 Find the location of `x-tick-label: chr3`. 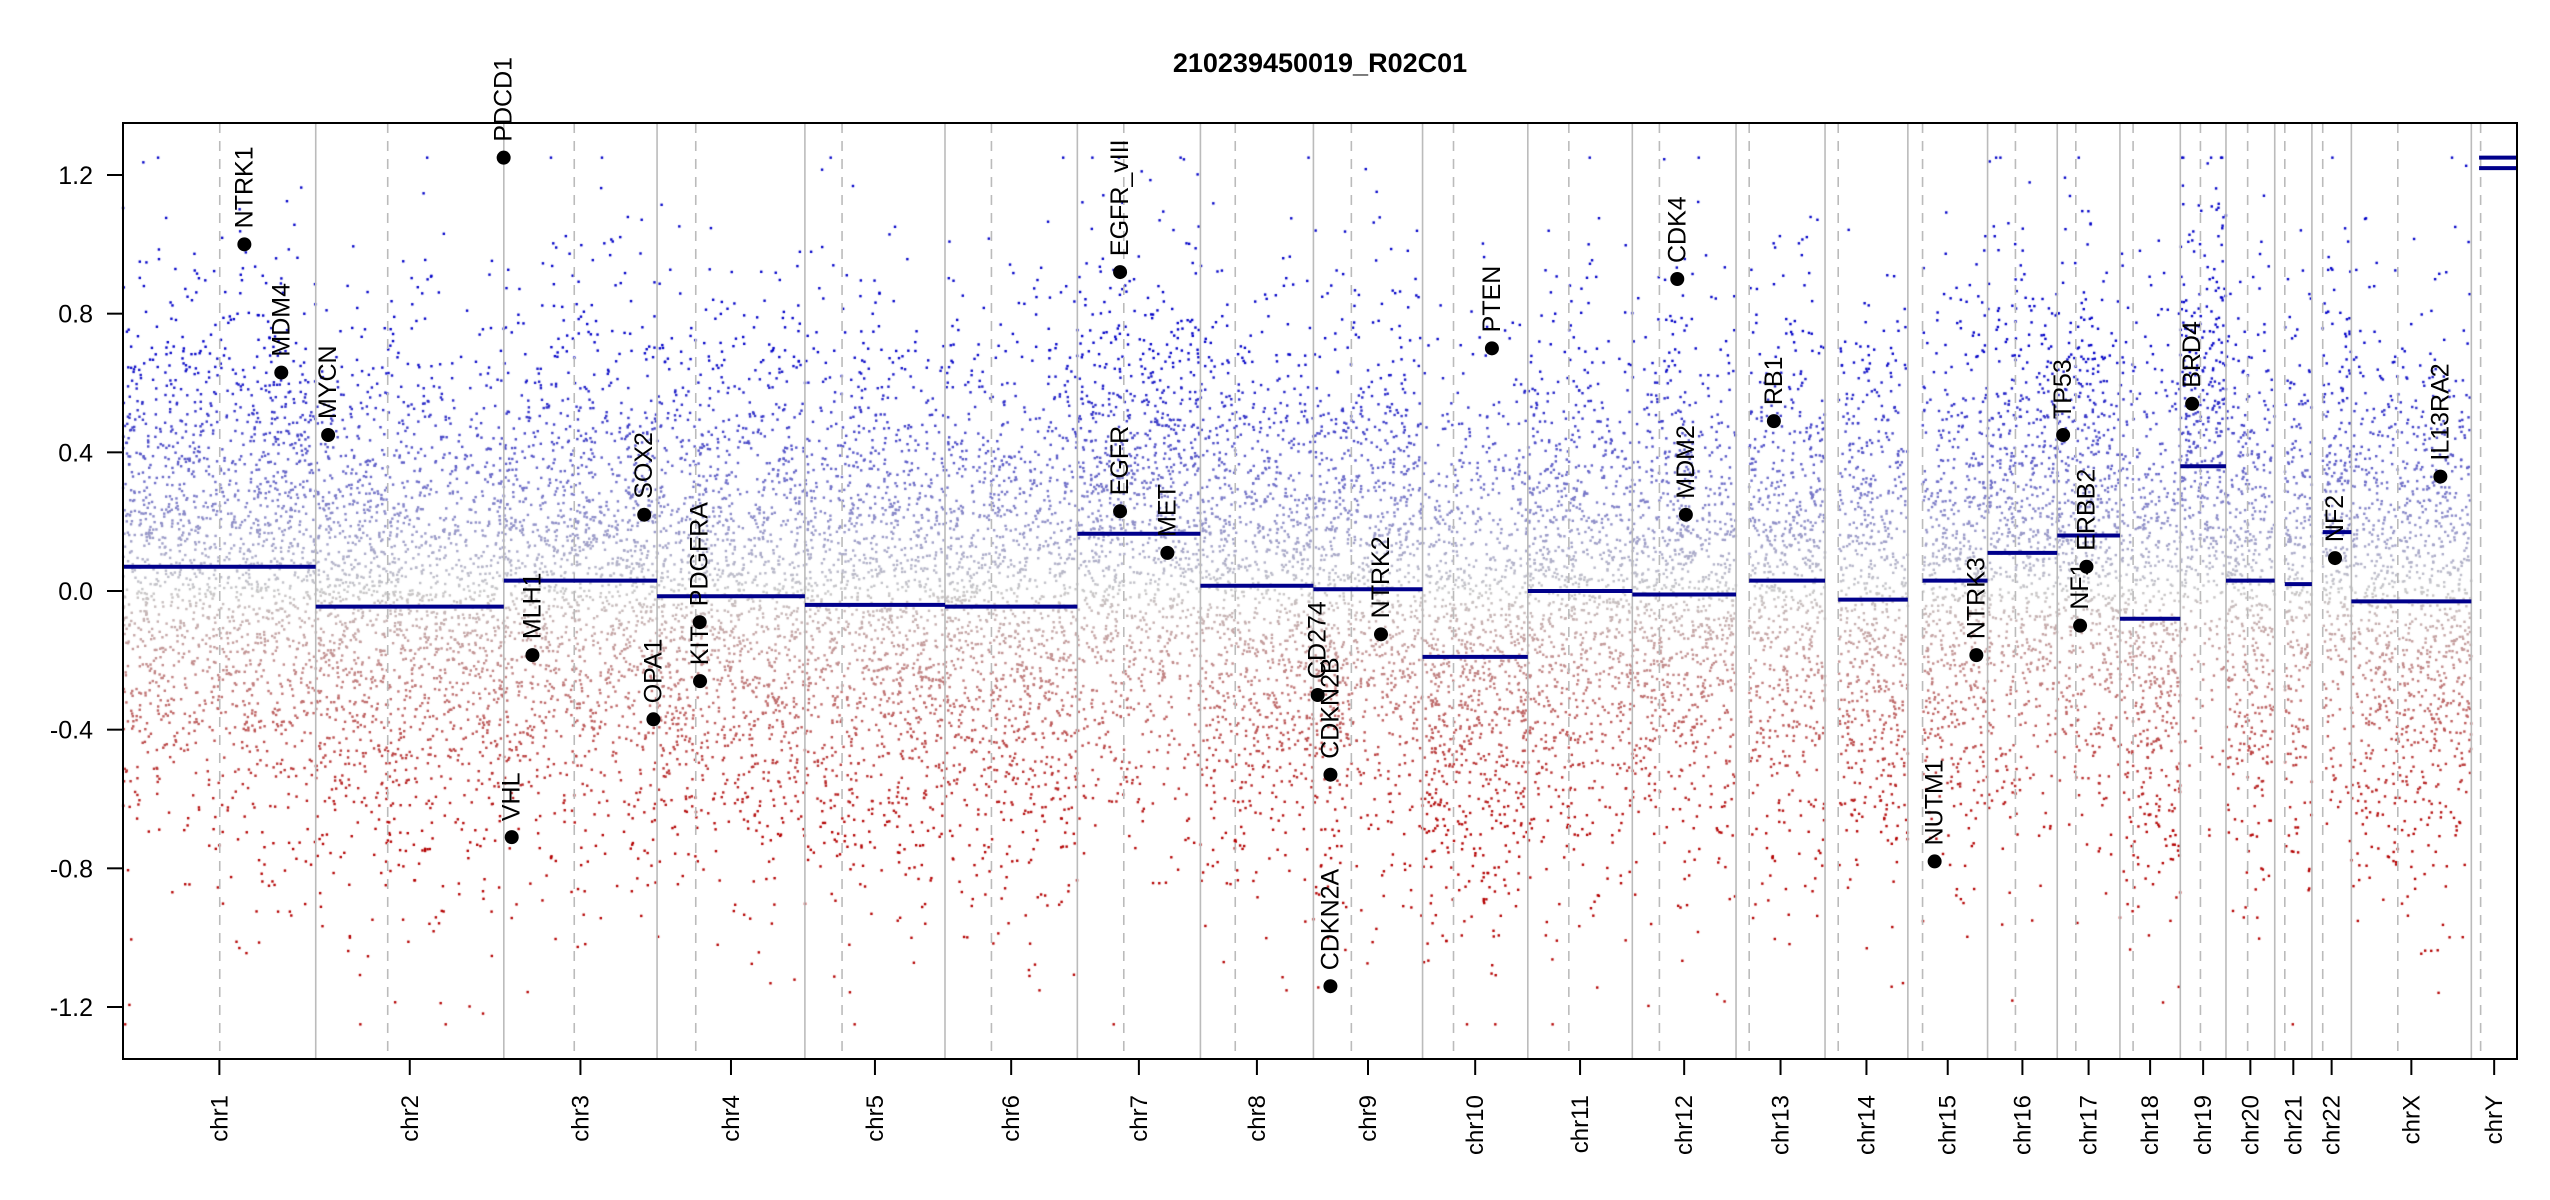

x-tick-label: chr3 is located at coordinates (580, 1118).